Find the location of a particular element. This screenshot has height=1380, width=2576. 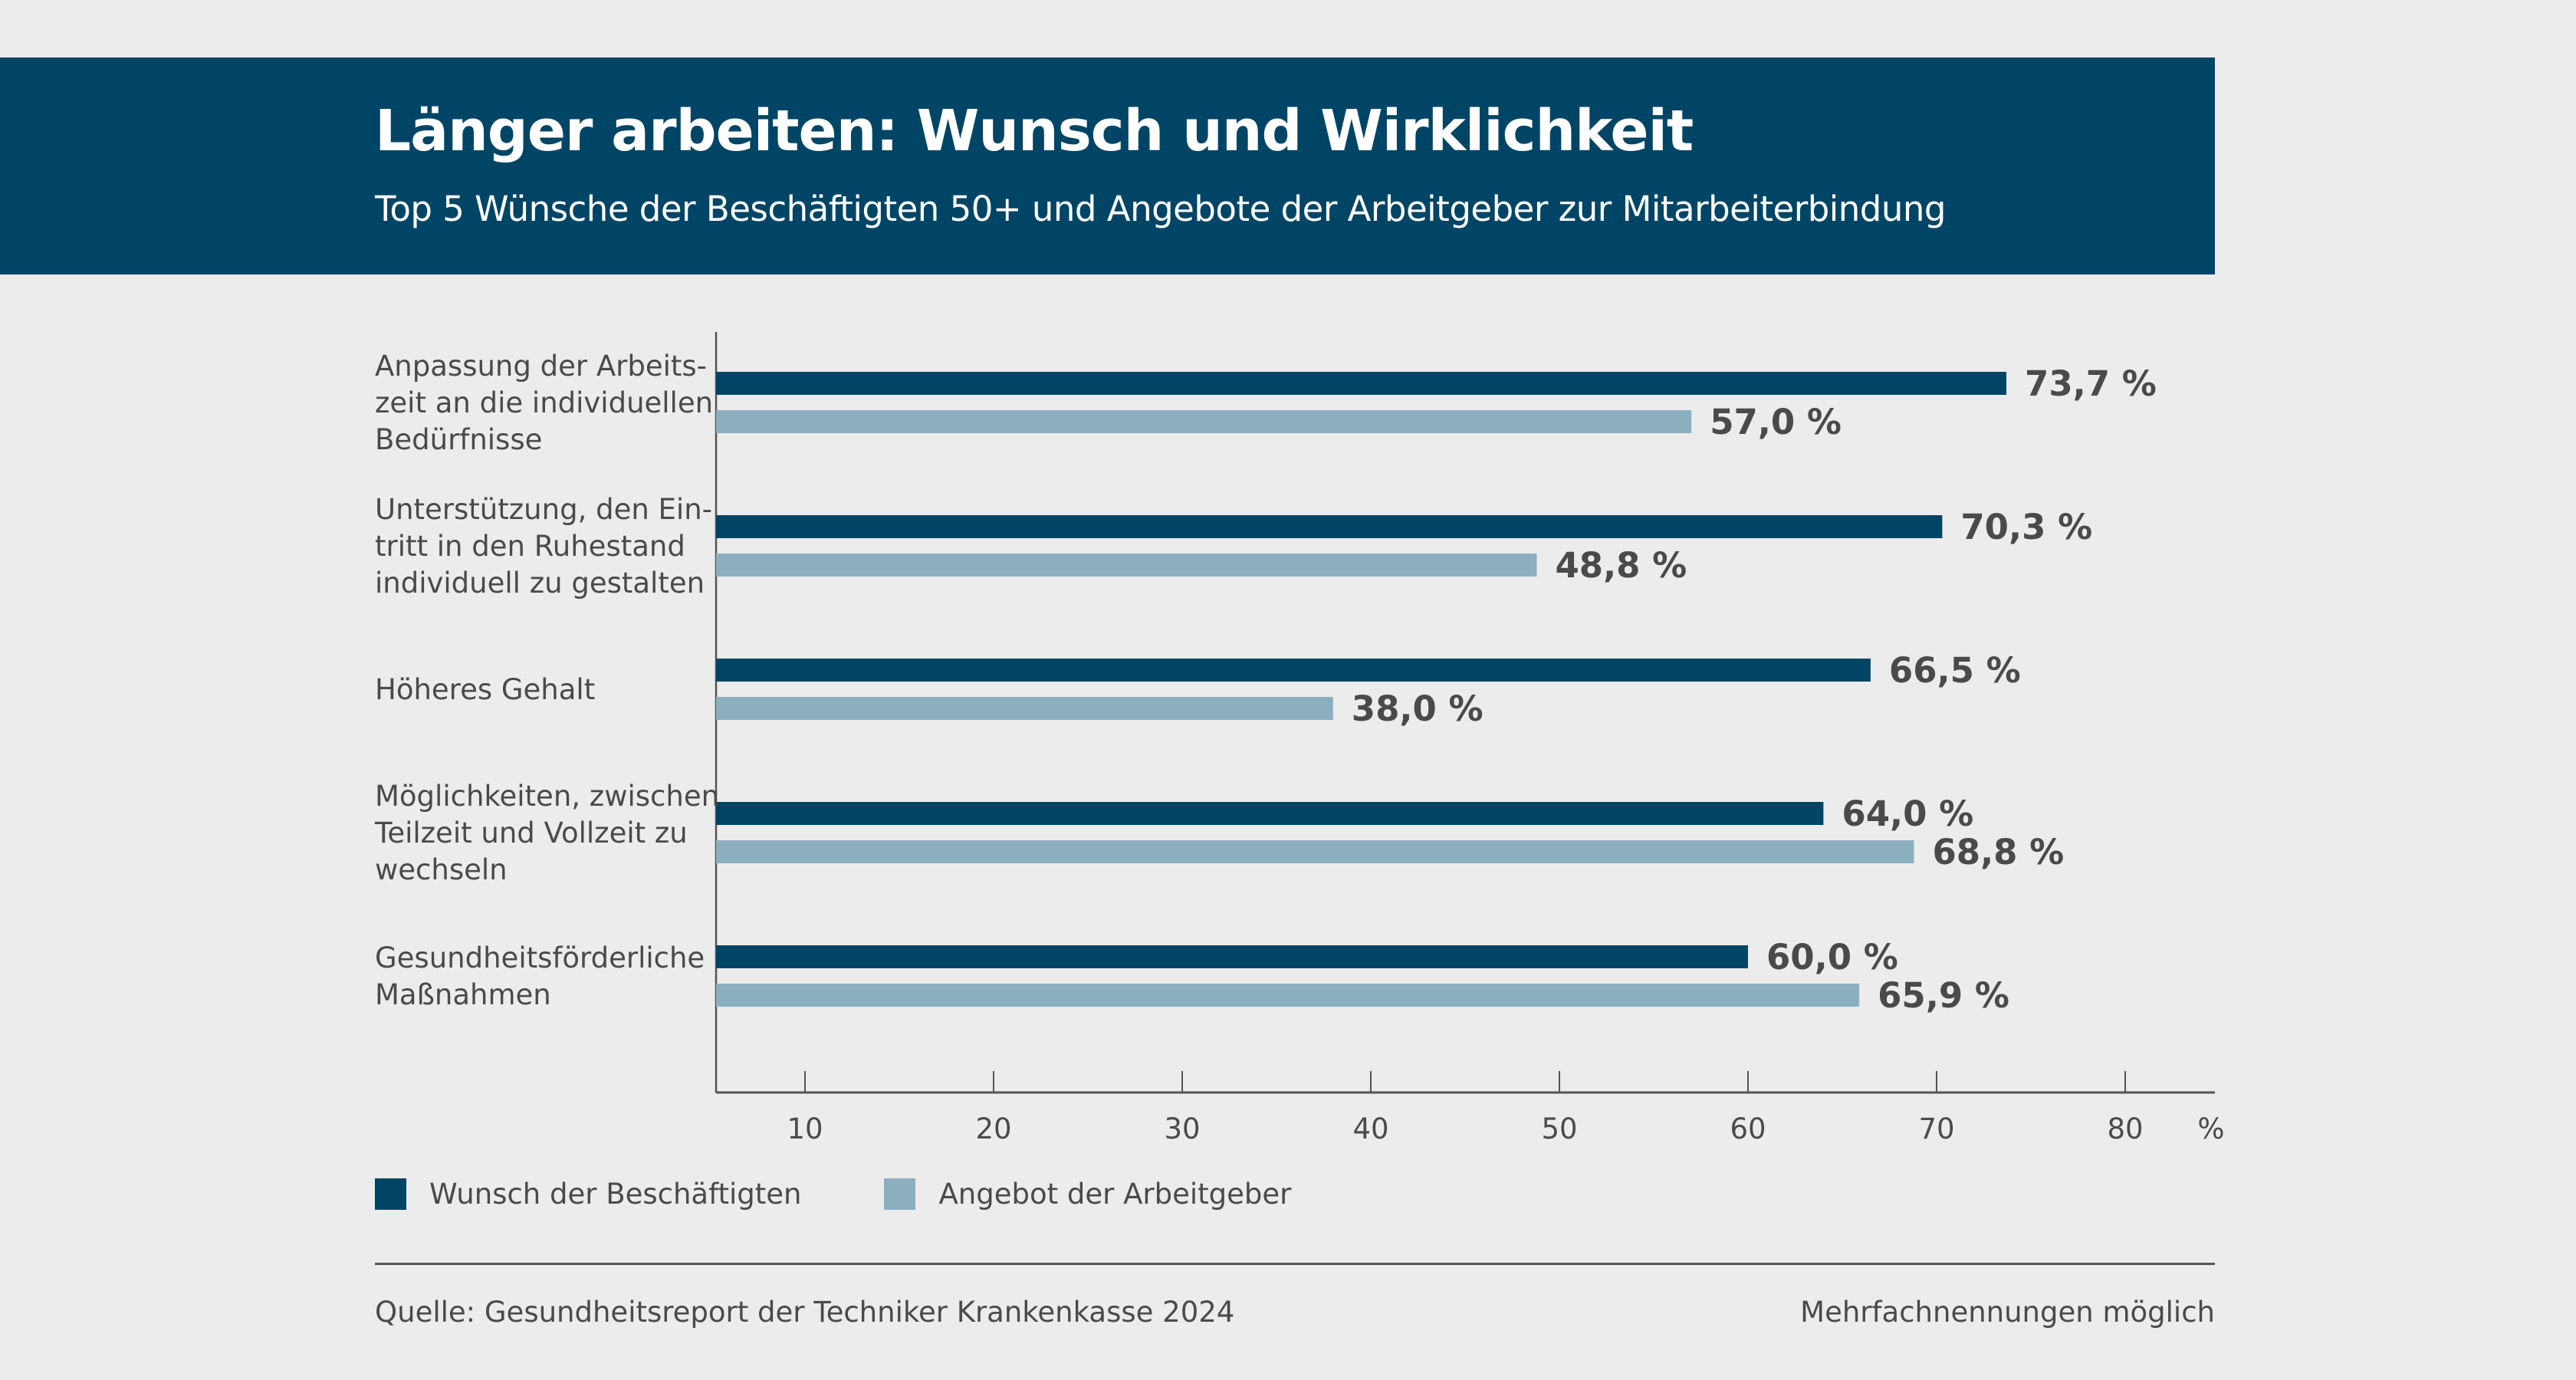

x-tick-label: 40 is located at coordinates (1370, 1129).